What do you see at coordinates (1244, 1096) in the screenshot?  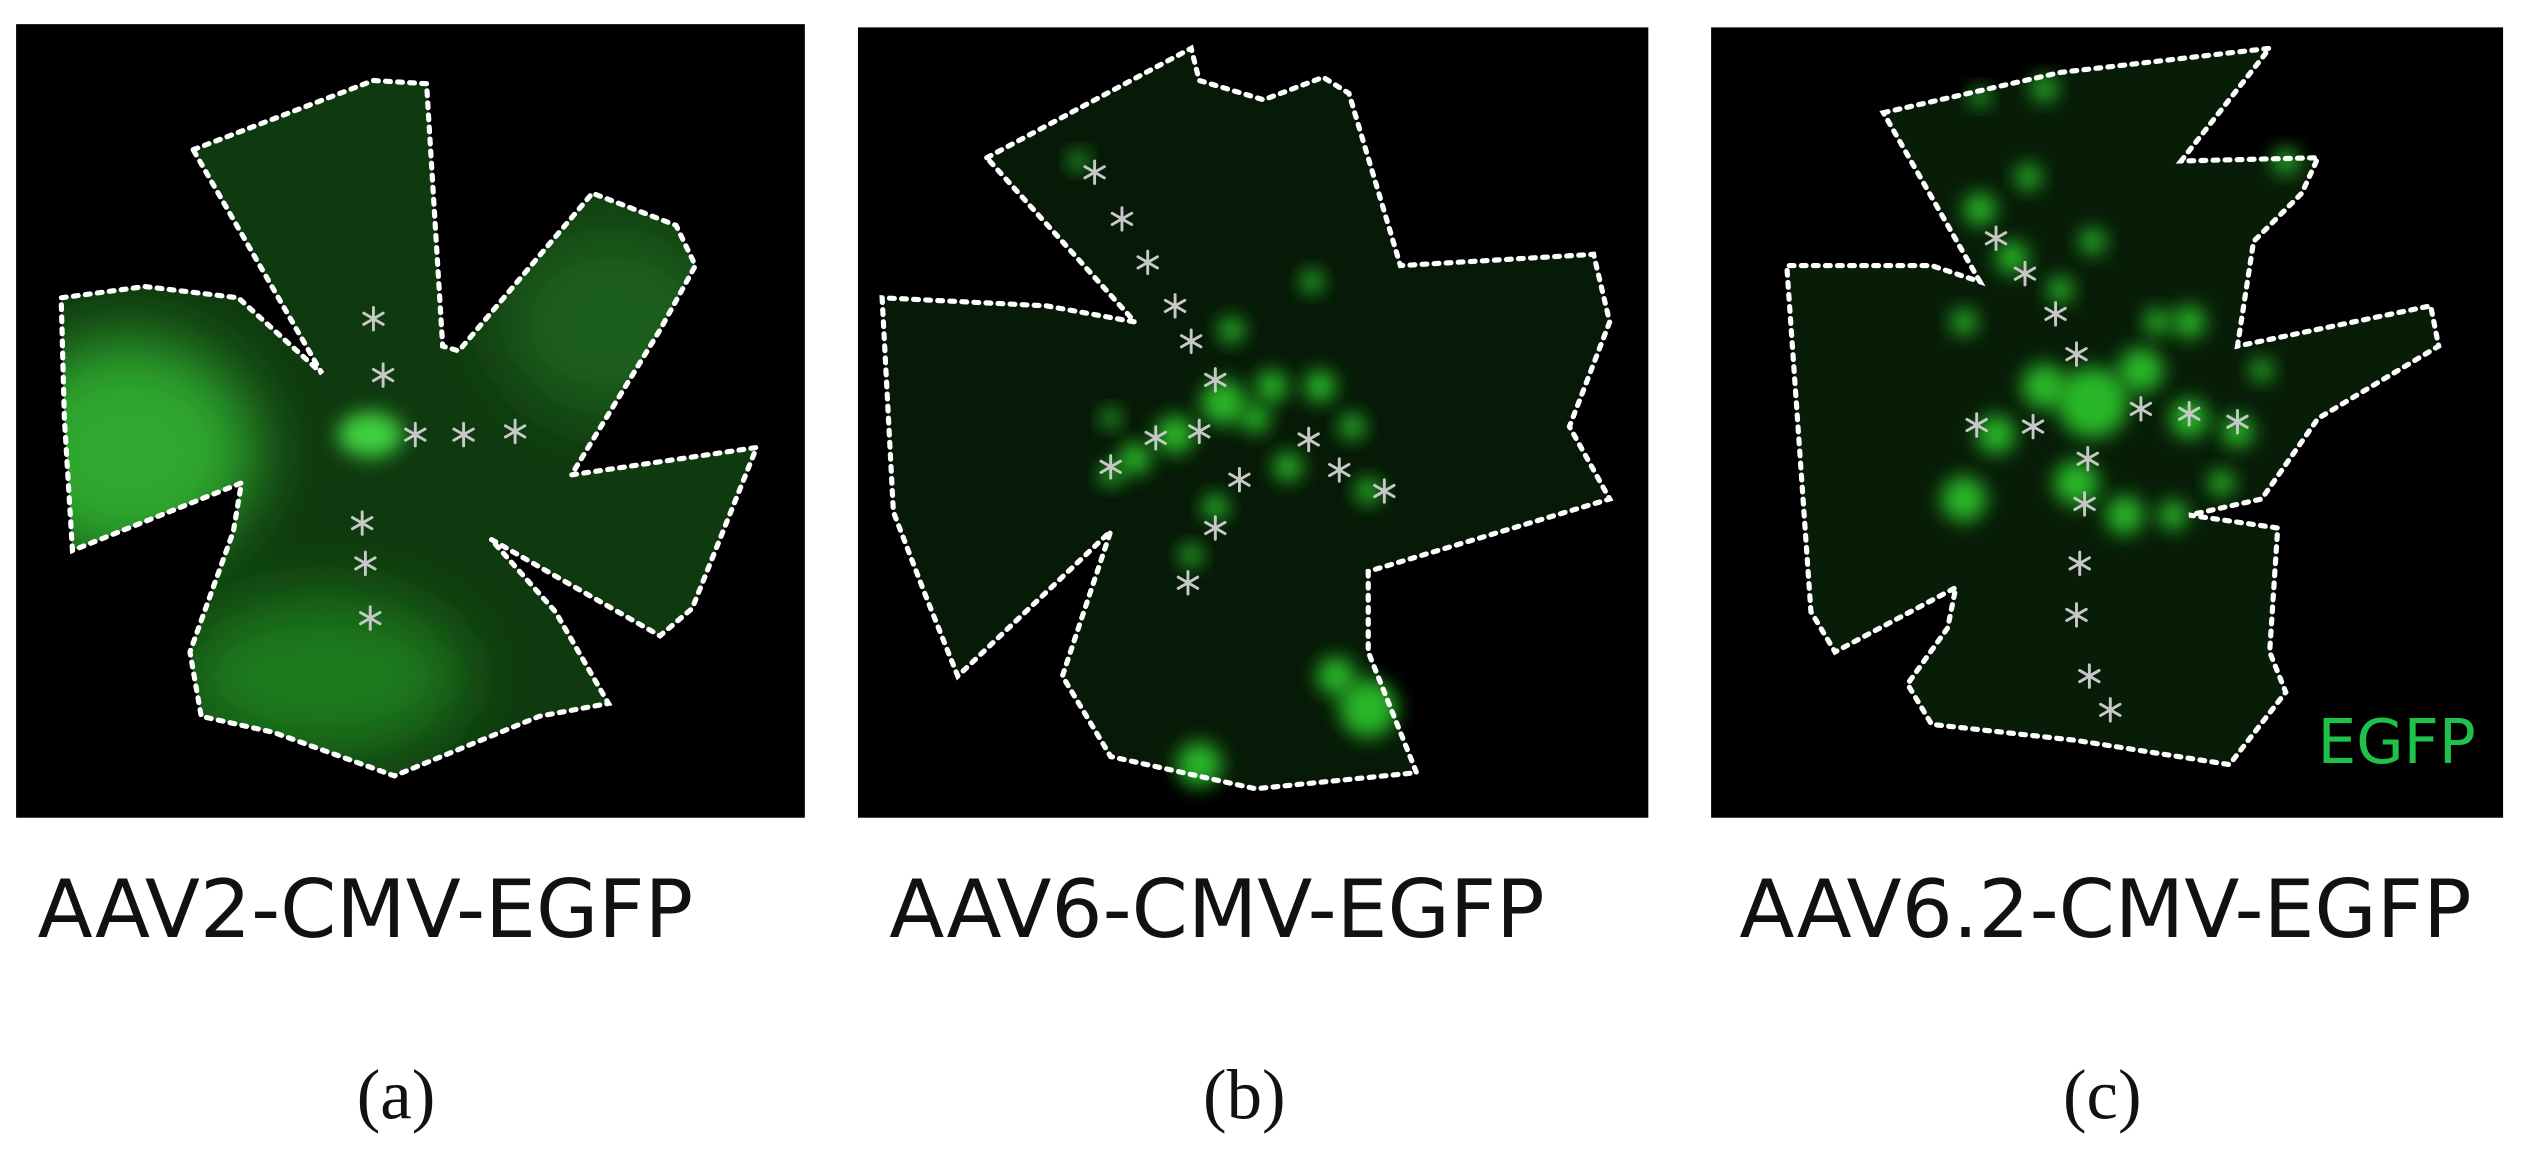 I see `panel-caption: (b)` at bounding box center [1244, 1096].